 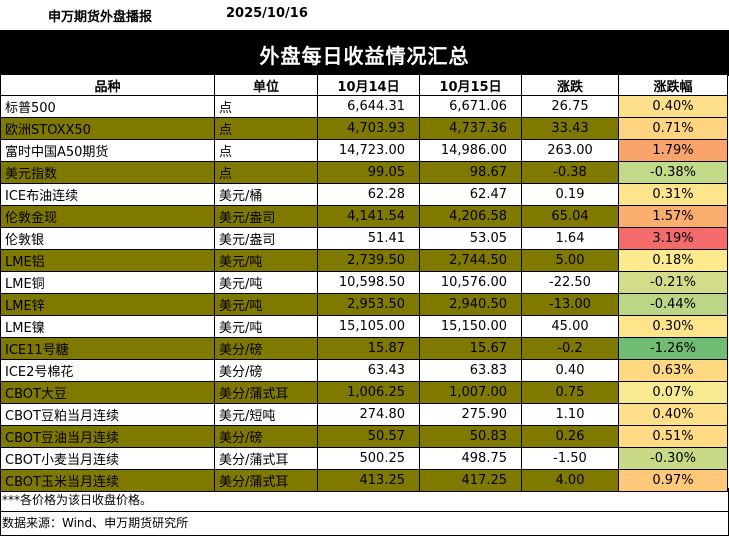 What do you see at coordinates (470, 458) in the screenshot?
I see `row-date2-cell: 498.75` at bounding box center [470, 458].